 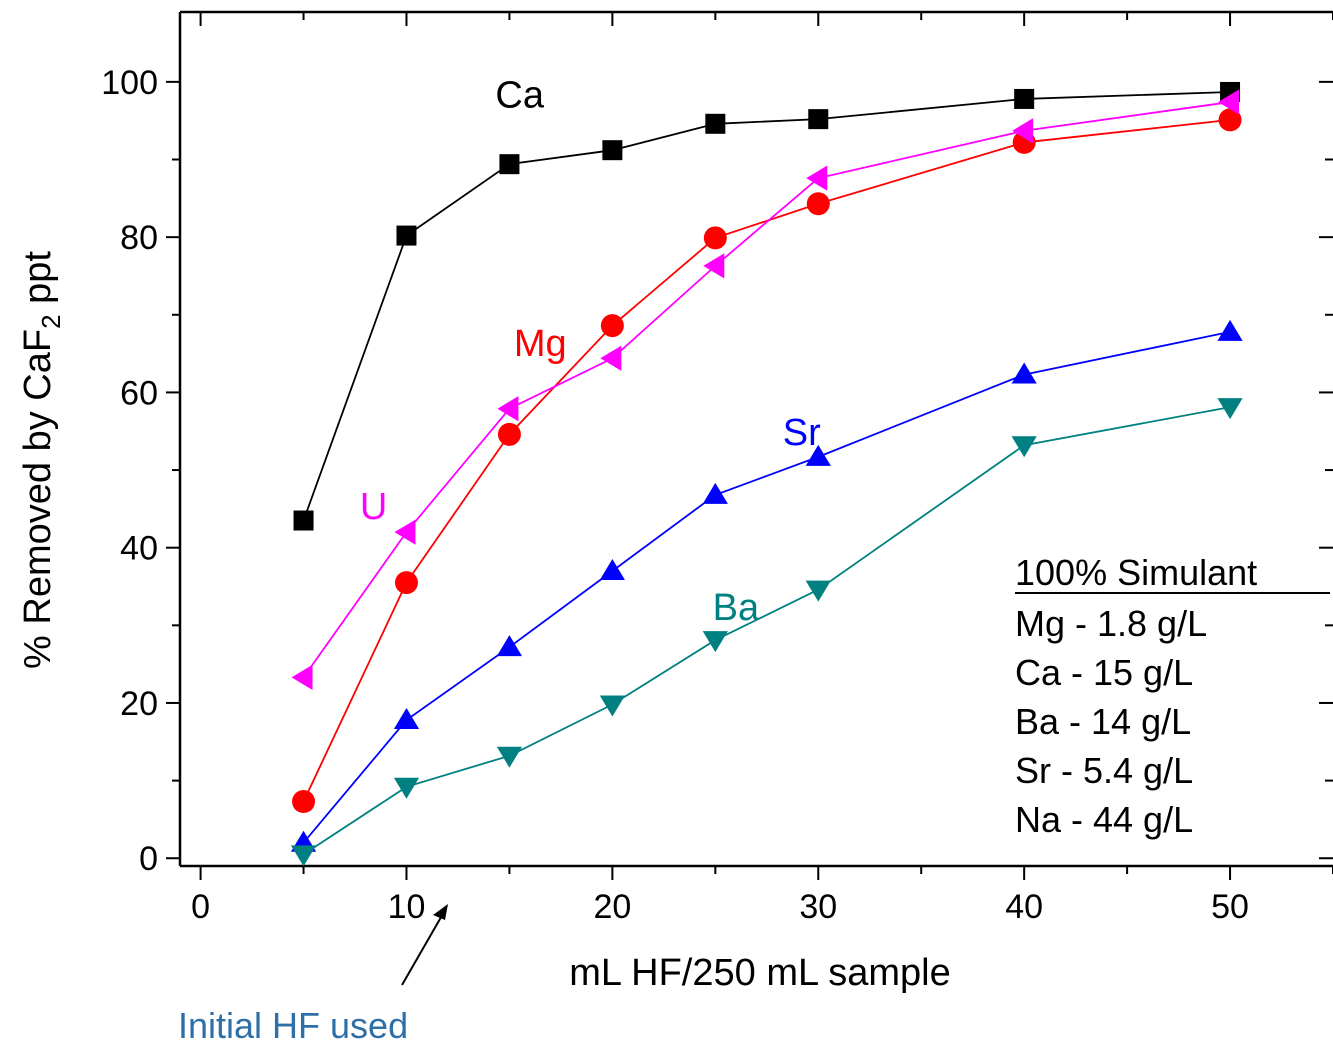 I want to click on y-axis-label: % Removed by CaF2 ppt, so click(x=41, y=460).